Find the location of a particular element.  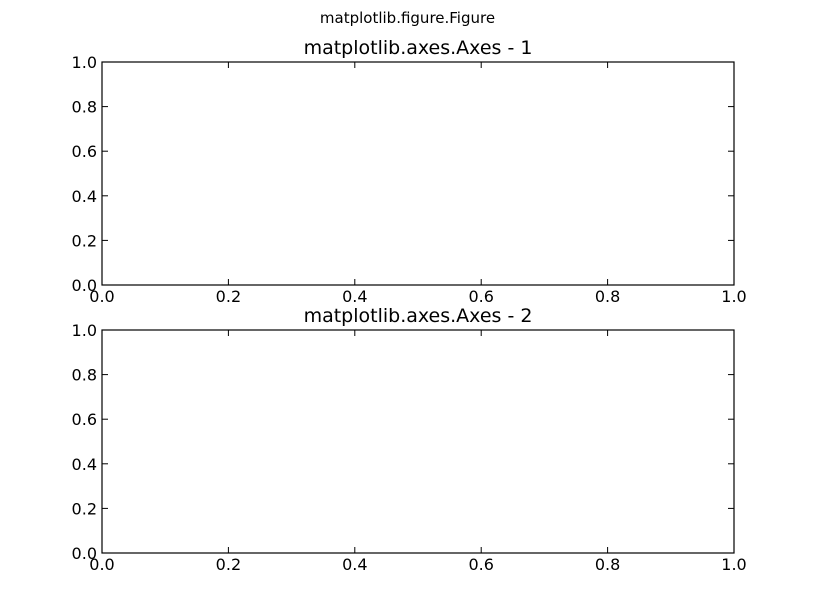

axes-title: matplotlib.axes.Axes - 1 is located at coordinates (418, 48).